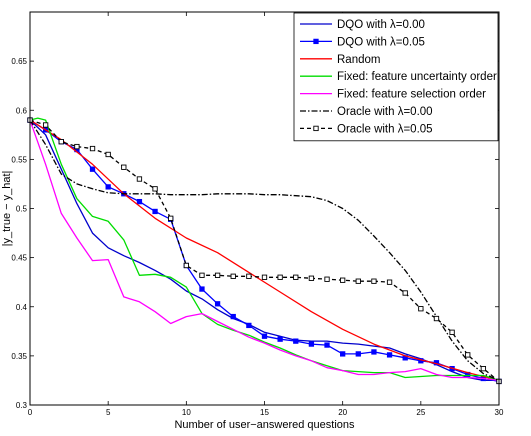  Describe the element at coordinates (381, 25) in the screenshot. I see `legend-label-0: DQO with λ=0.00` at that location.